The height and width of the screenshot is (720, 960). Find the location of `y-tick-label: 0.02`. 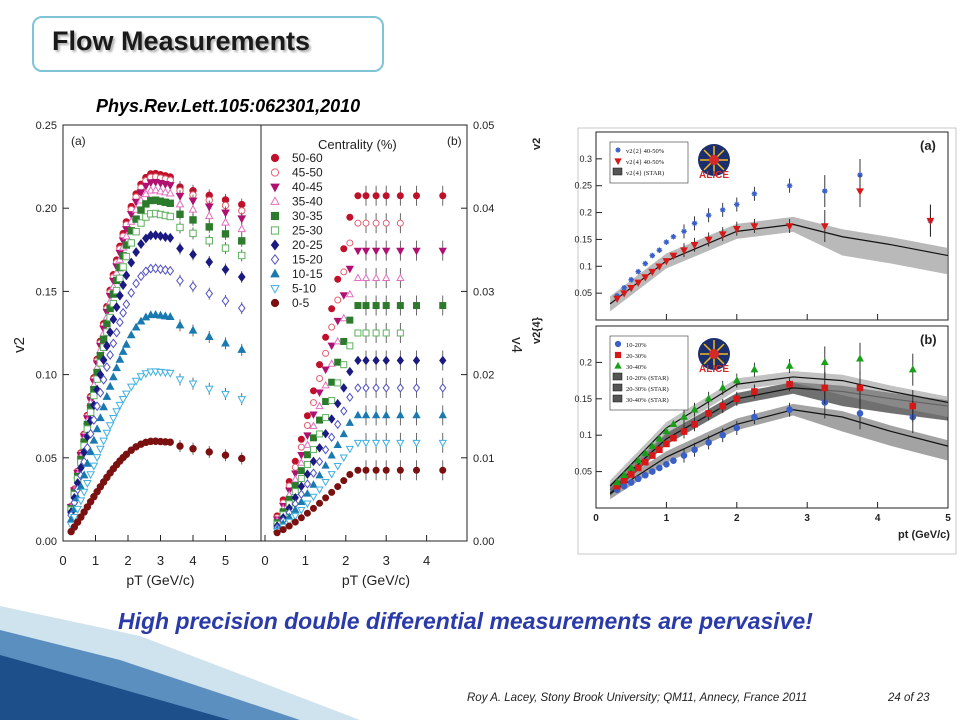

y-tick-label: 0.02 is located at coordinates (483, 376).